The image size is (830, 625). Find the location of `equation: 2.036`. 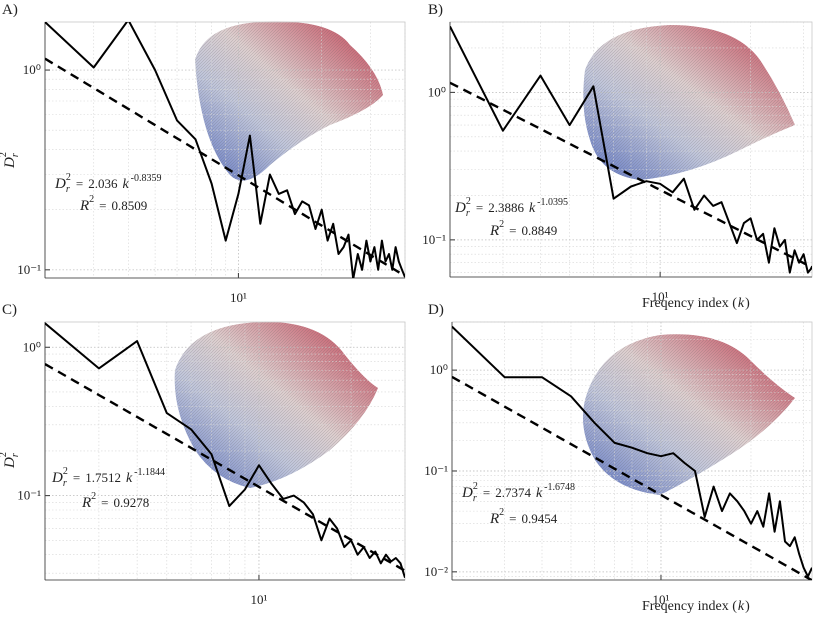

equation: 2.036 is located at coordinates (103, 183).